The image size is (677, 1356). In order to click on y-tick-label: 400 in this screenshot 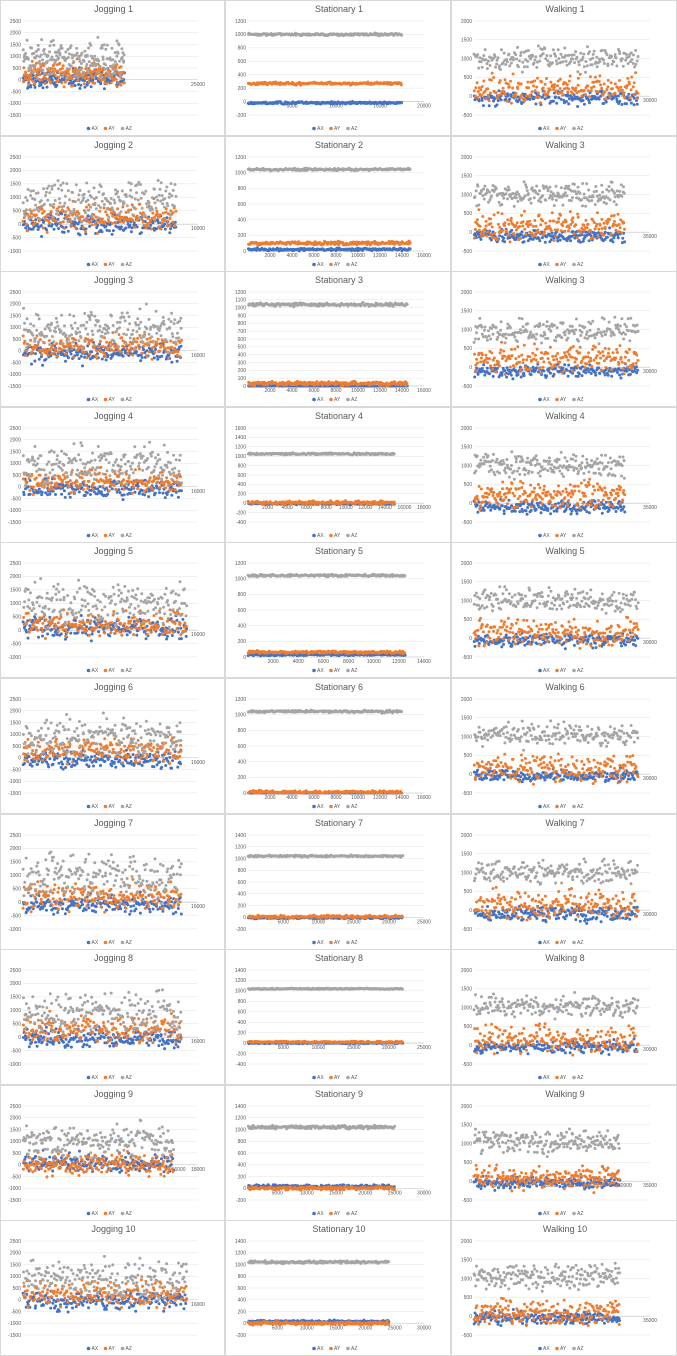, I will do `click(242, 220)`.